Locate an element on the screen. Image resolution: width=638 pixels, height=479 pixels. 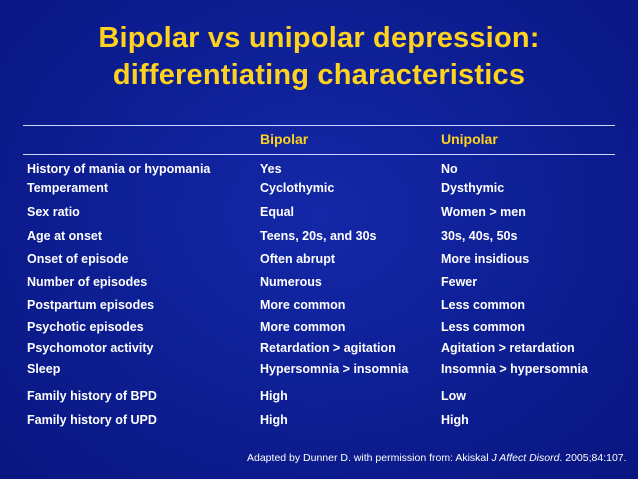
row-label: Psychotic episodes is located at coordinates (85, 327).